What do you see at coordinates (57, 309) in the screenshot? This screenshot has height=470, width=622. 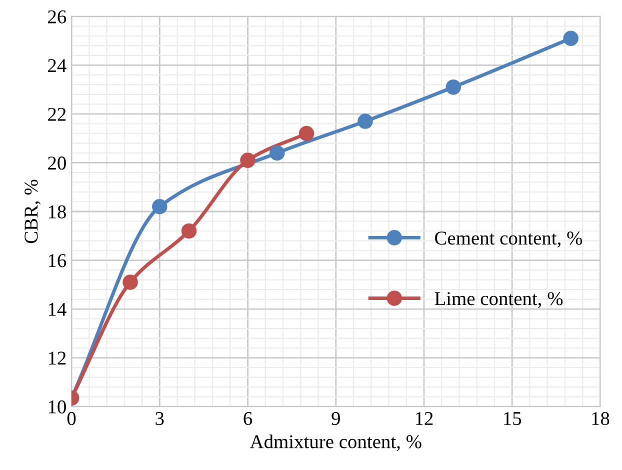 I see `y-tick-label: 14` at bounding box center [57, 309].